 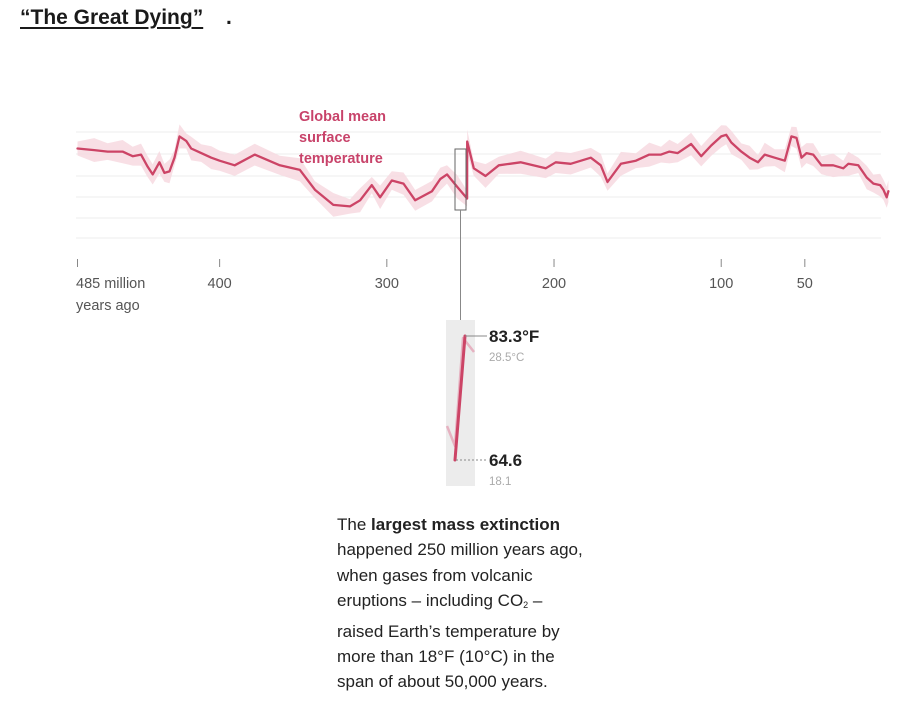 I want to click on series-line-layer, so click(x=483, y=170).